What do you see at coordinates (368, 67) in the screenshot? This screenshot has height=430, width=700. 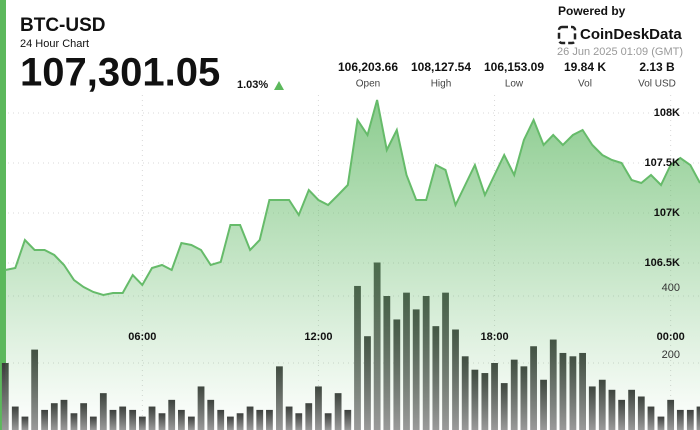 I see `stat-value: 106,203.66` at bounding box center [368, 67].